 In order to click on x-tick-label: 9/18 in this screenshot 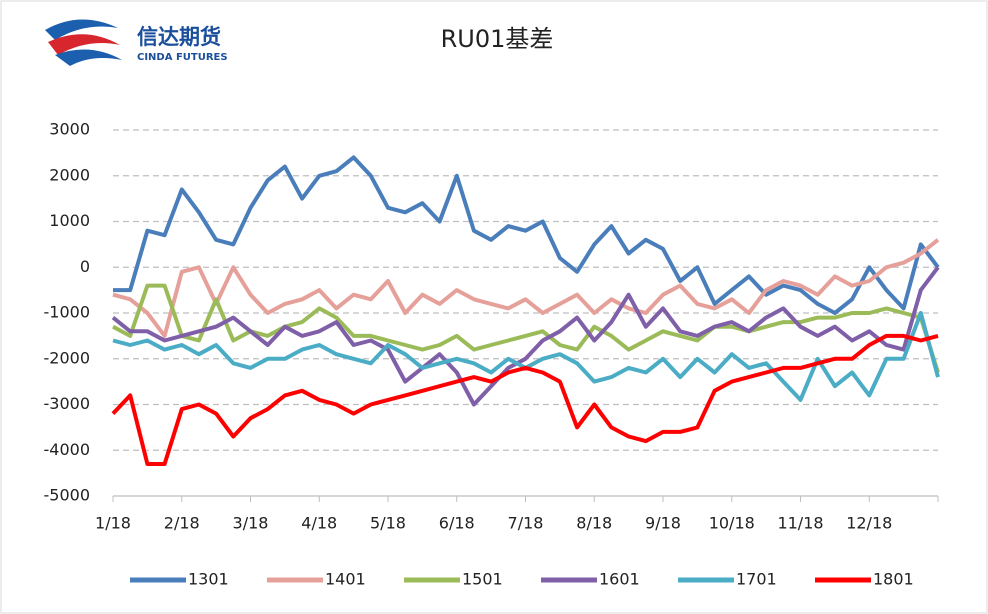, I will do `click(663, 523)`.